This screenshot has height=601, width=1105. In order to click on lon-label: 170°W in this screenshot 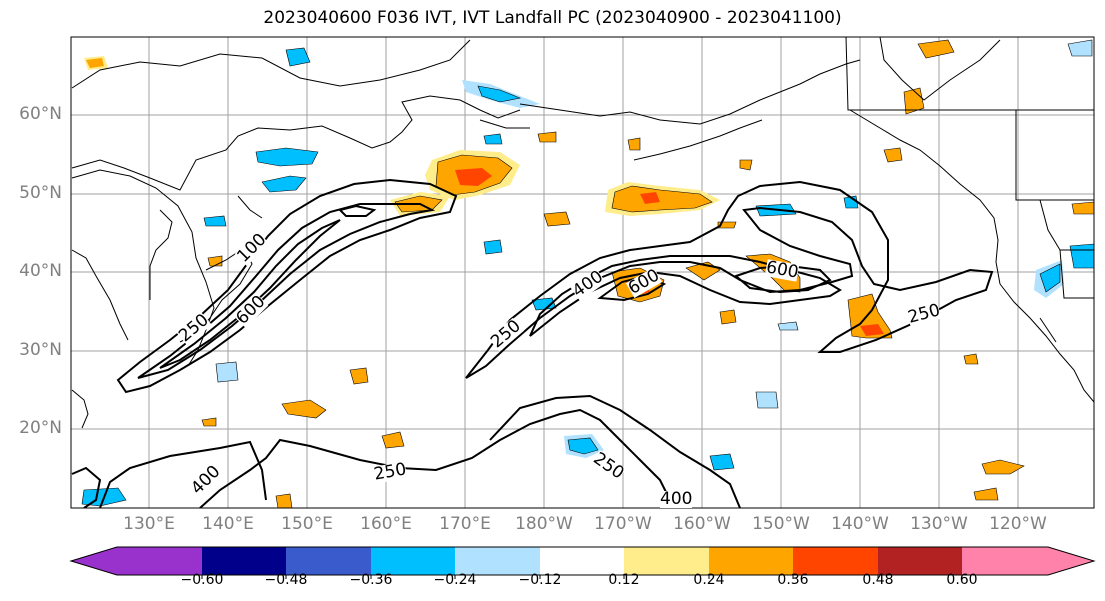, I will do `click(623, 524)`.